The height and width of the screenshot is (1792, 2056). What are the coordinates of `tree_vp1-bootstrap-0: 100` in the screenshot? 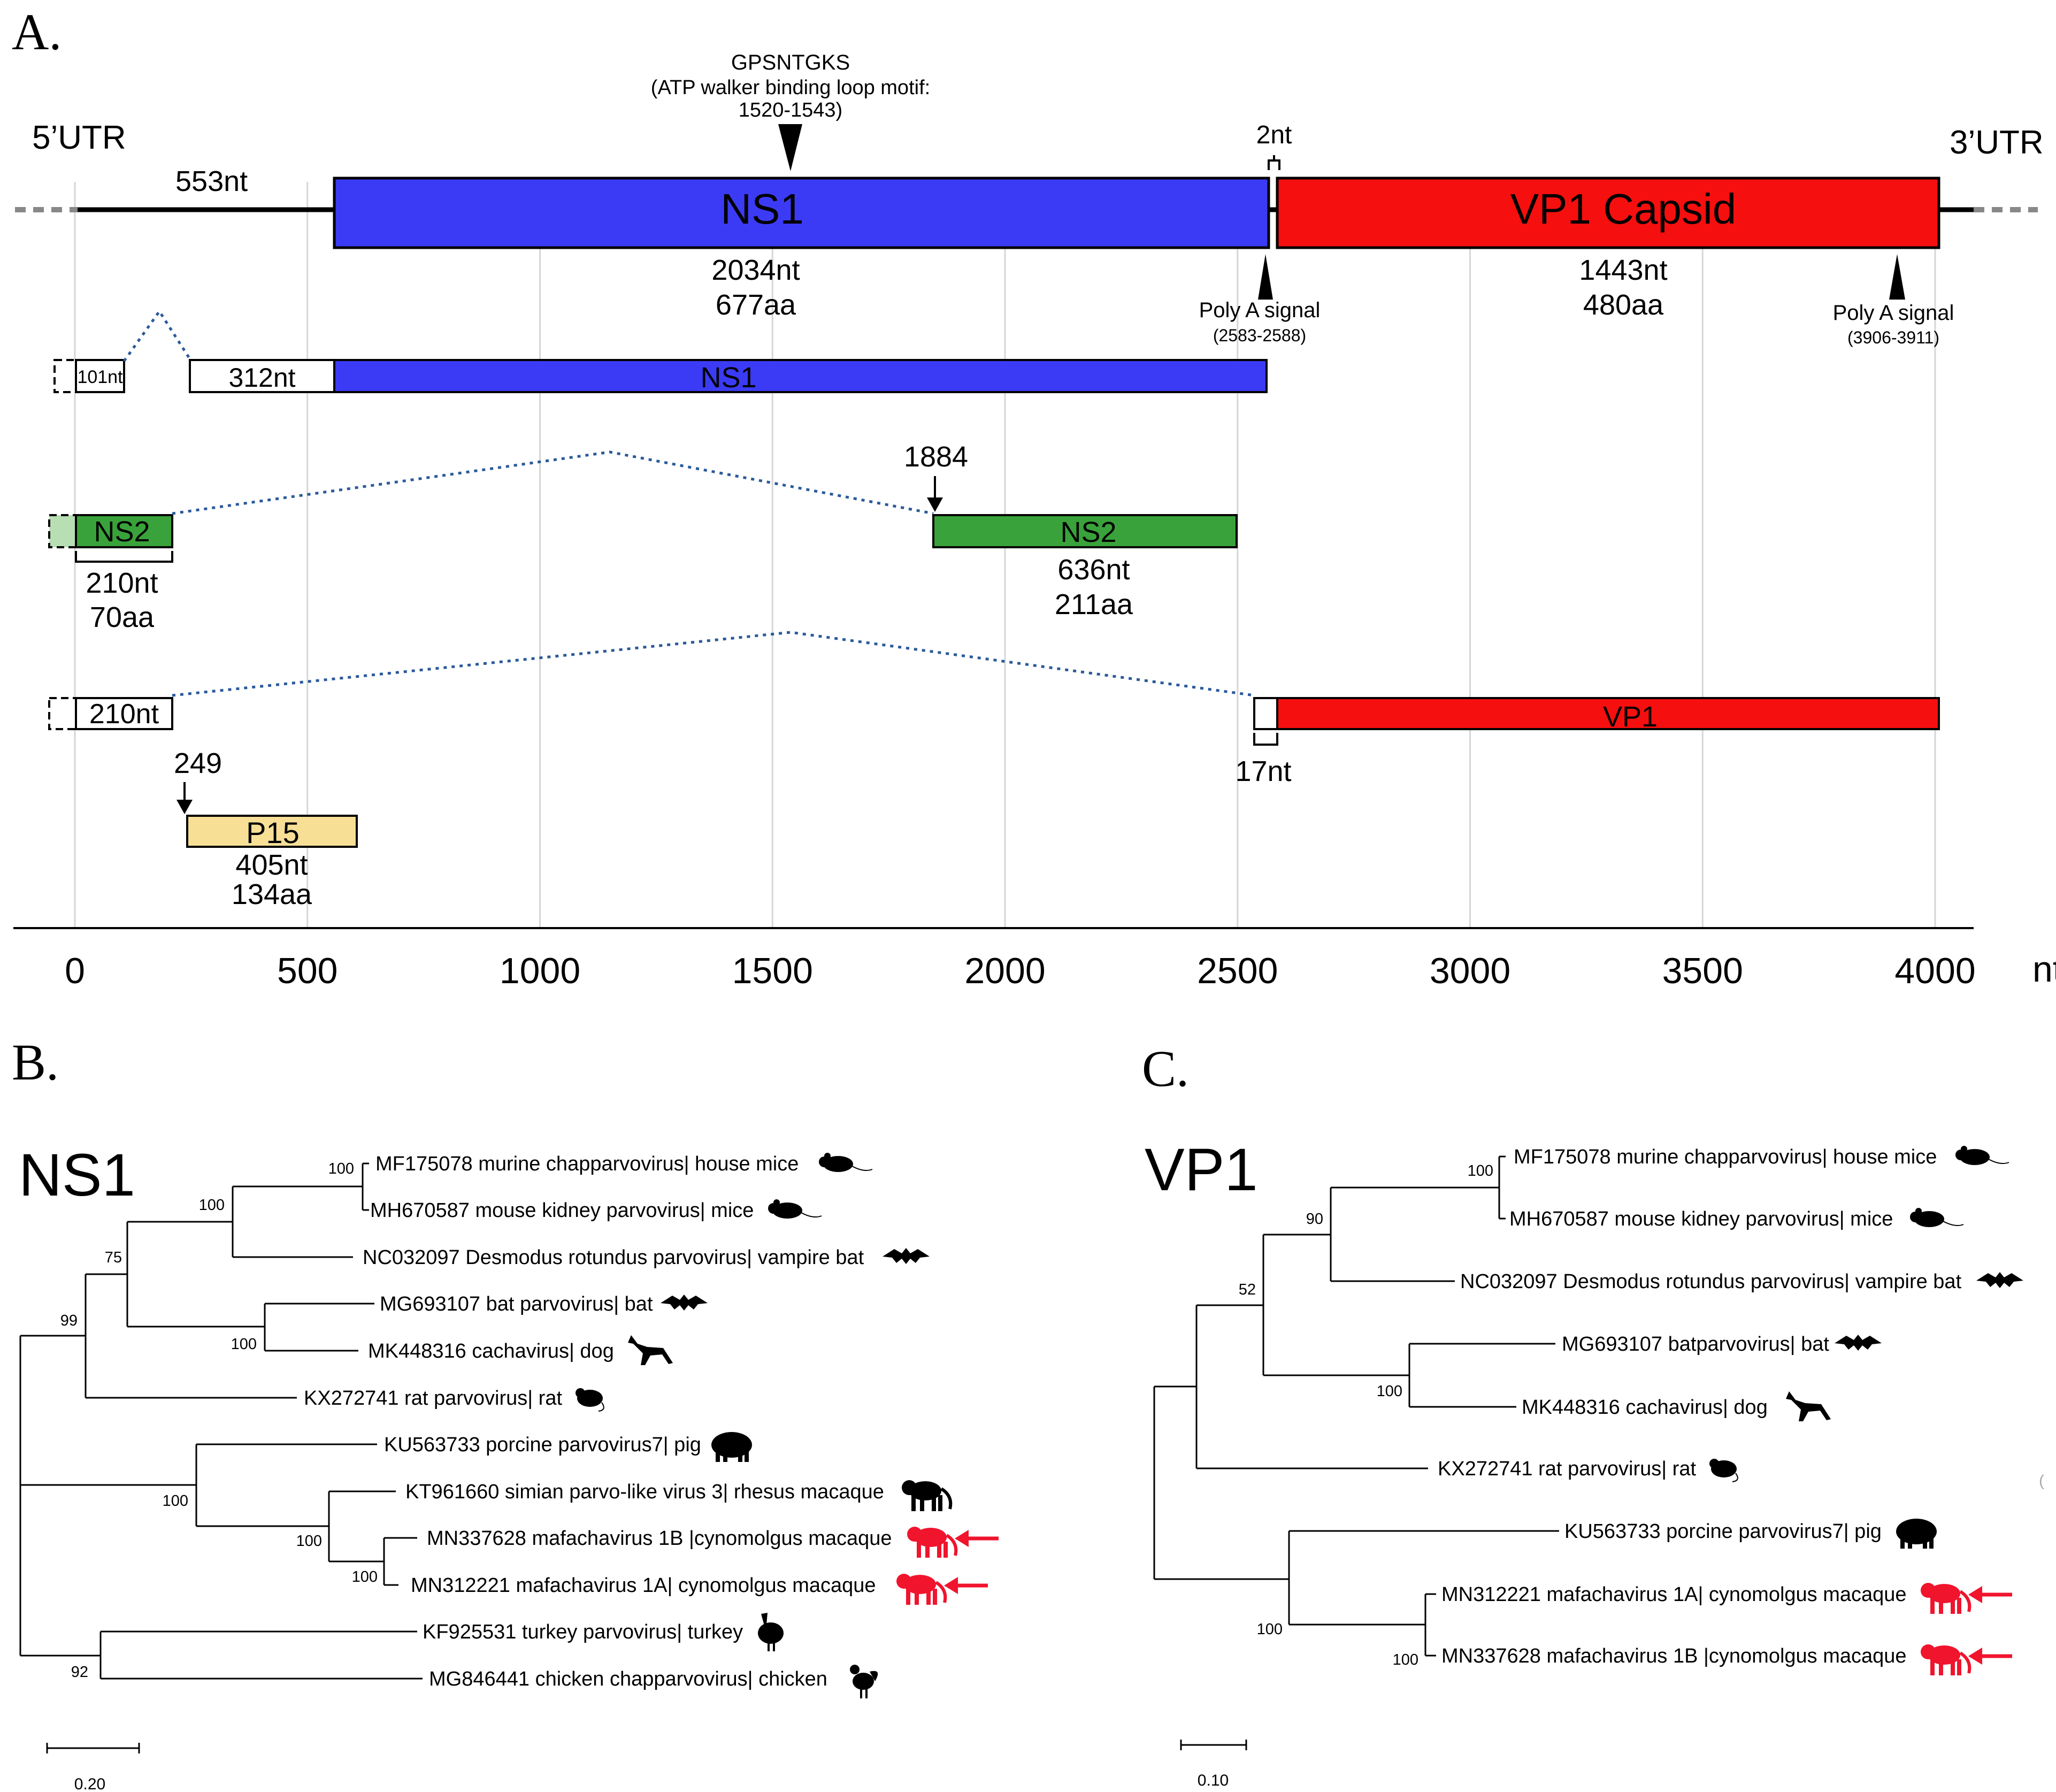 It's located at (1481, 1171).